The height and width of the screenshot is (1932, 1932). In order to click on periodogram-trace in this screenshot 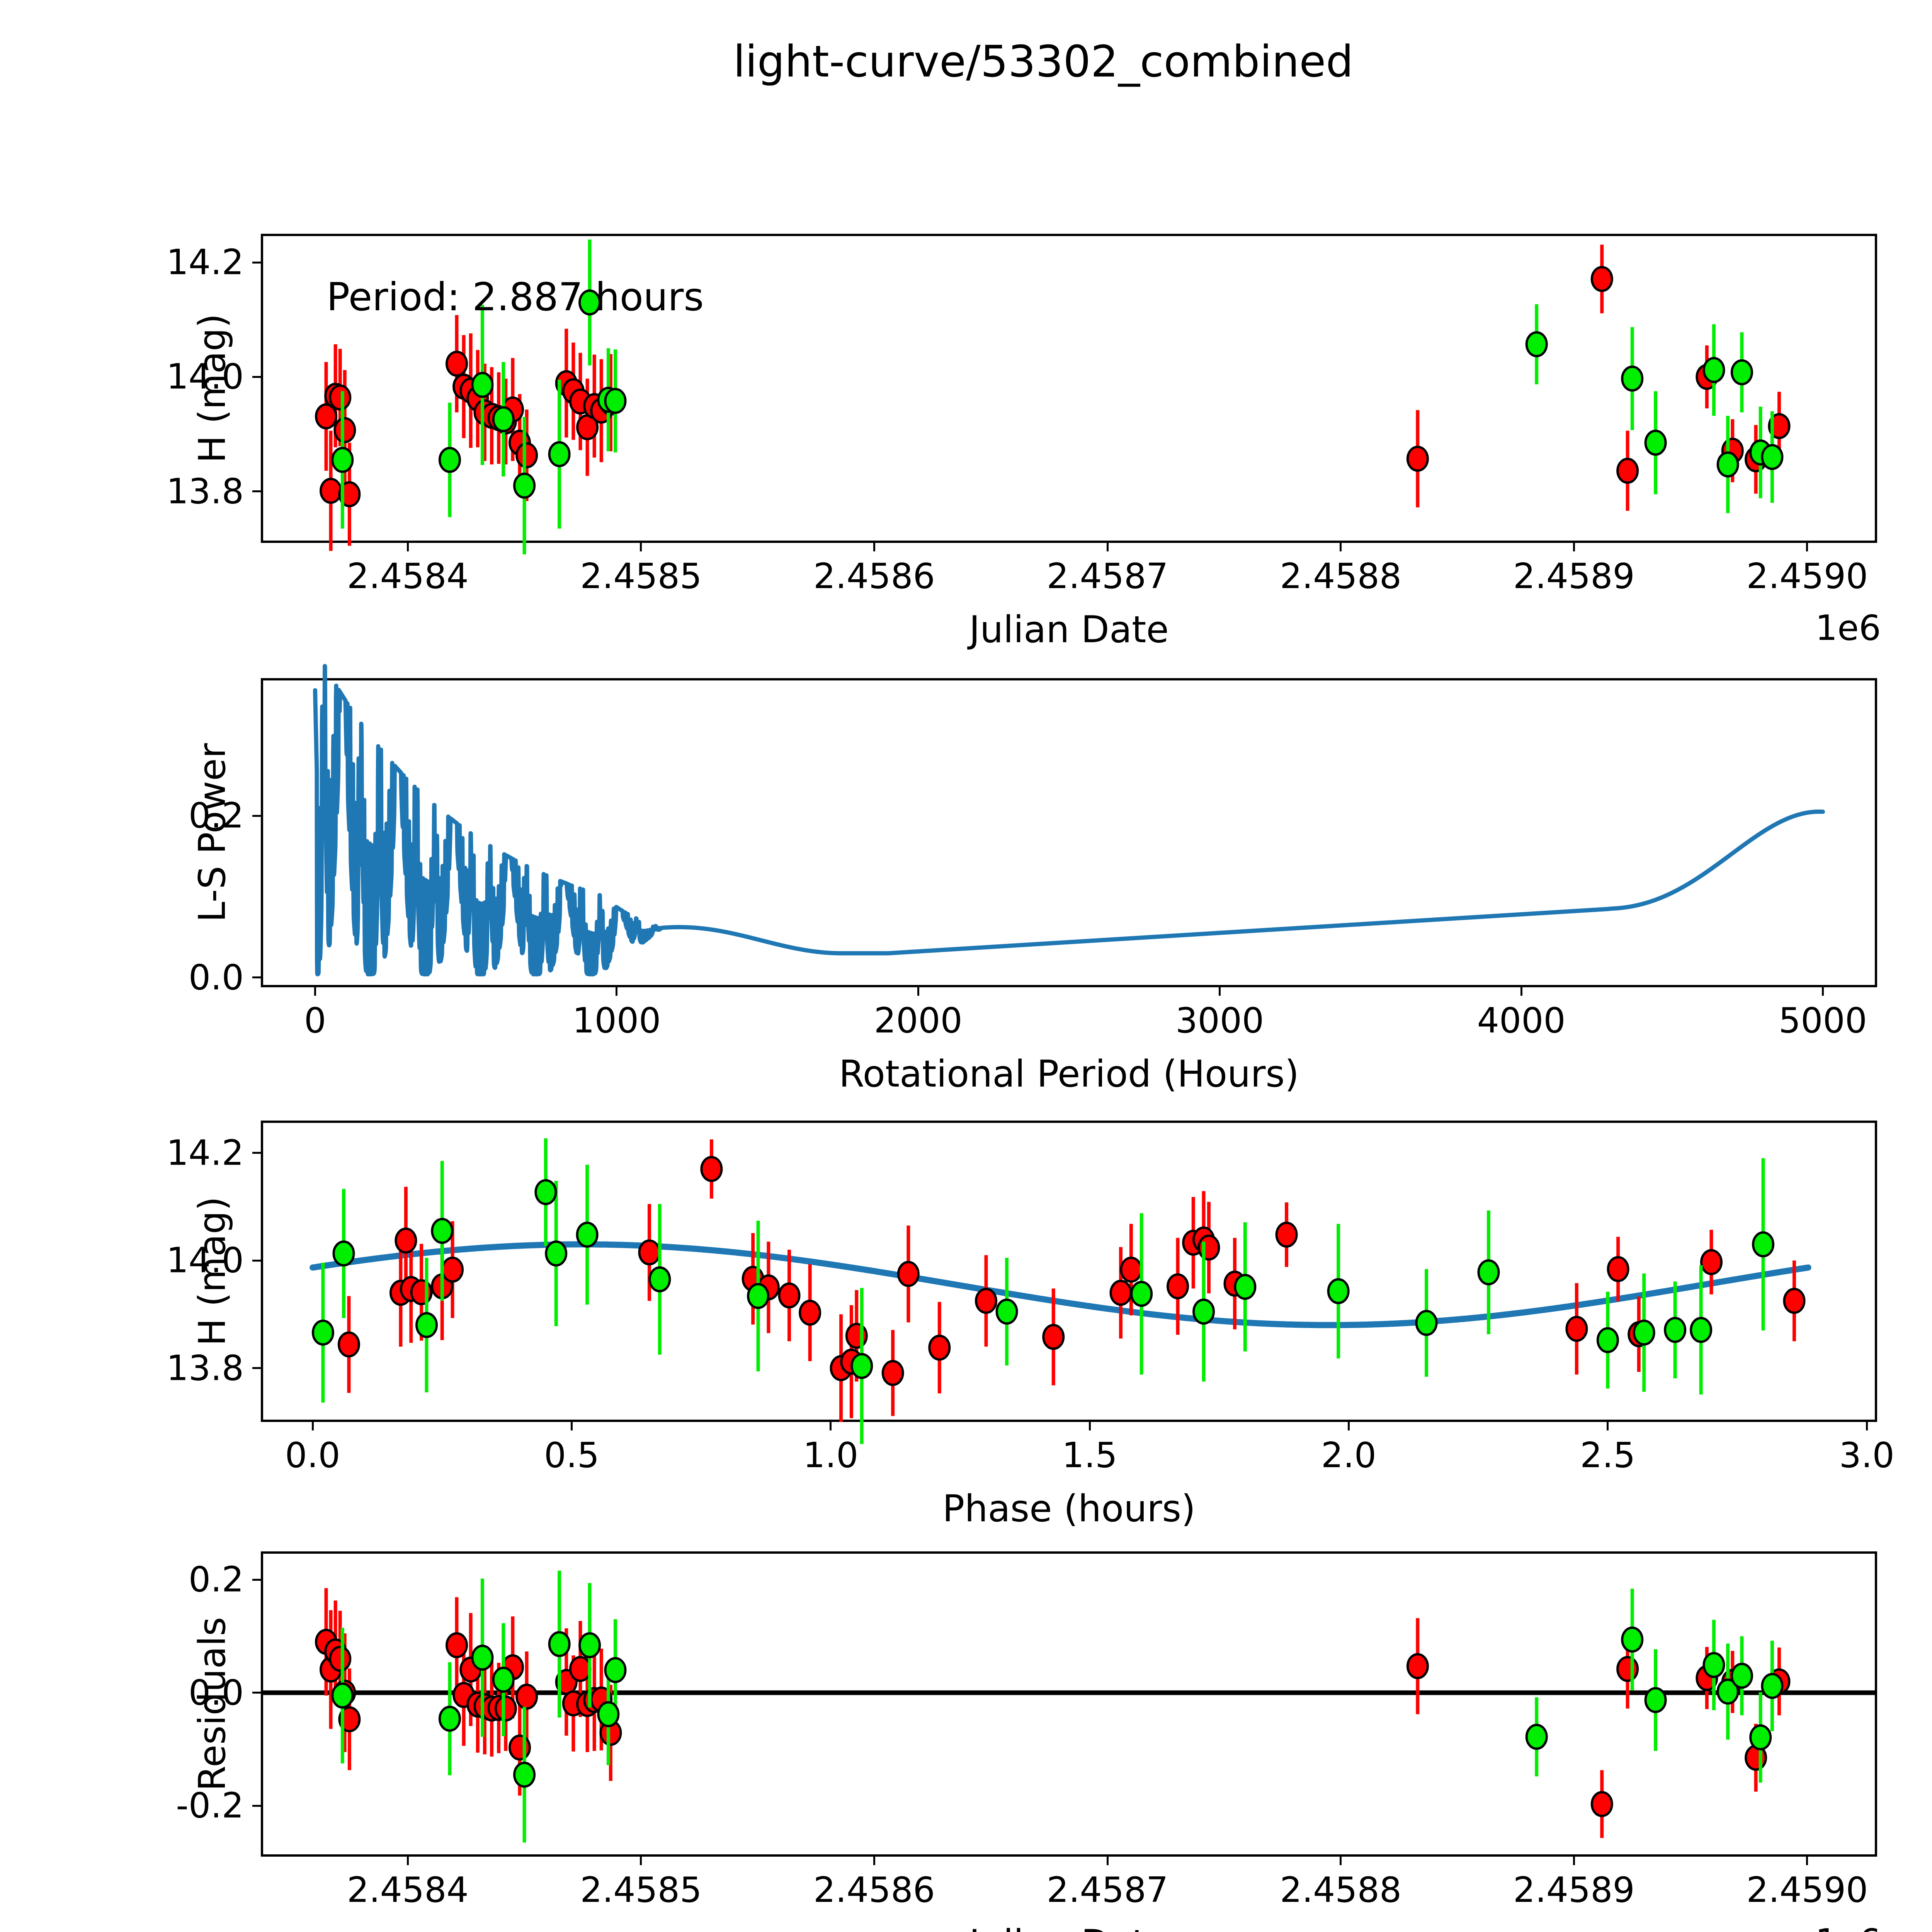, I will do `click(1069, 820)`.